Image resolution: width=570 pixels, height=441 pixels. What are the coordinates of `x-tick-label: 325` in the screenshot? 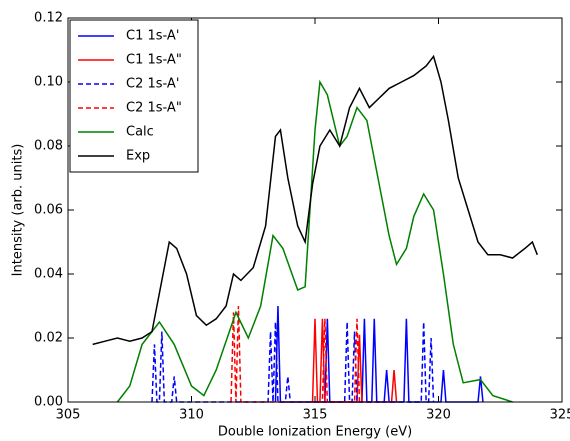 It's located at (560, 415).